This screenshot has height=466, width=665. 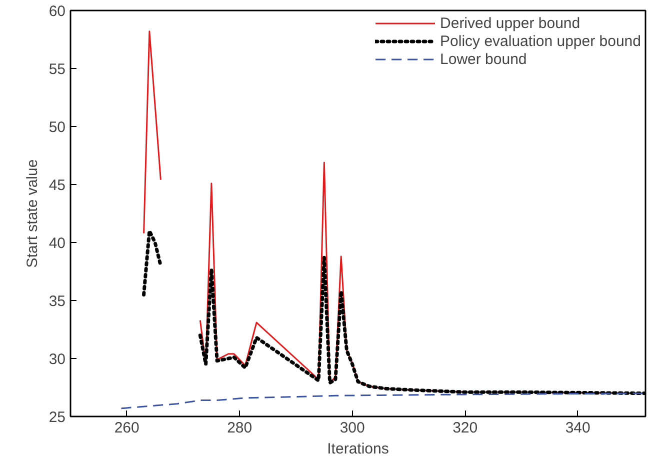 What do you see at coordinates (239, 428) in the screenshot?
I see `x-tick-label: 280` at bounding box center [239, 428].